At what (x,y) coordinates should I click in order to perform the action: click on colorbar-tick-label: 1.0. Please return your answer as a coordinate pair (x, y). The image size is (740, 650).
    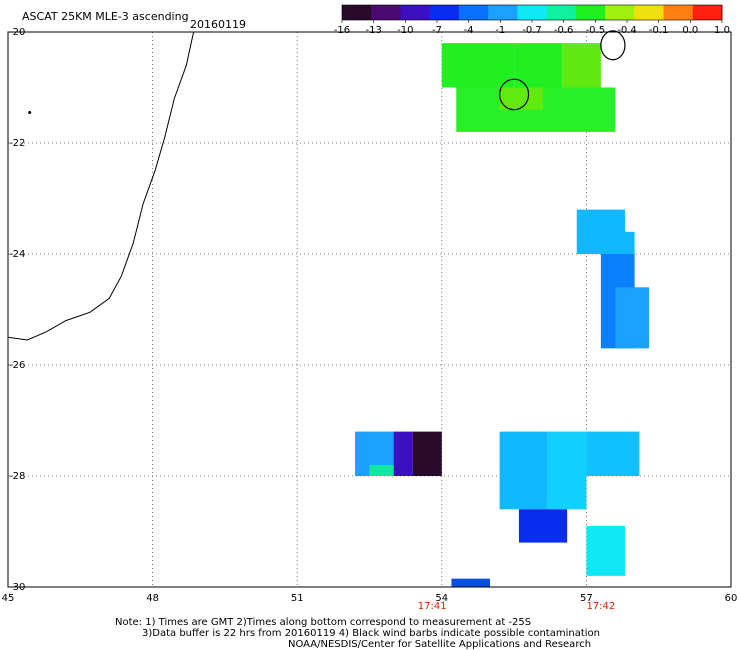
    Looking at the image, I should click on (722, 30).